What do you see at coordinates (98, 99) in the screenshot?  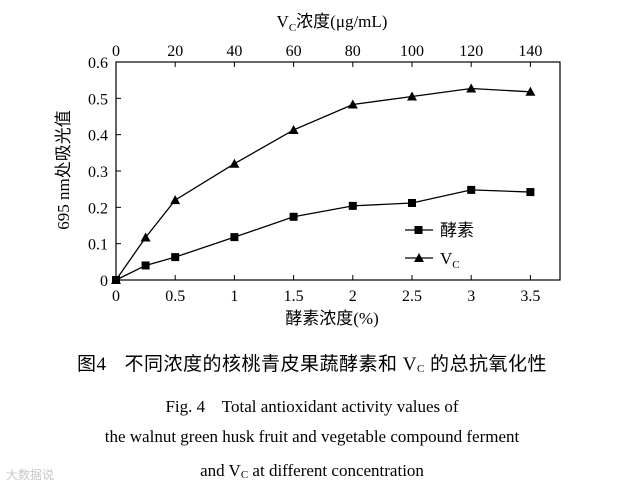 I see `y-tick-label: 0.5` at bounding box center [98, 99].